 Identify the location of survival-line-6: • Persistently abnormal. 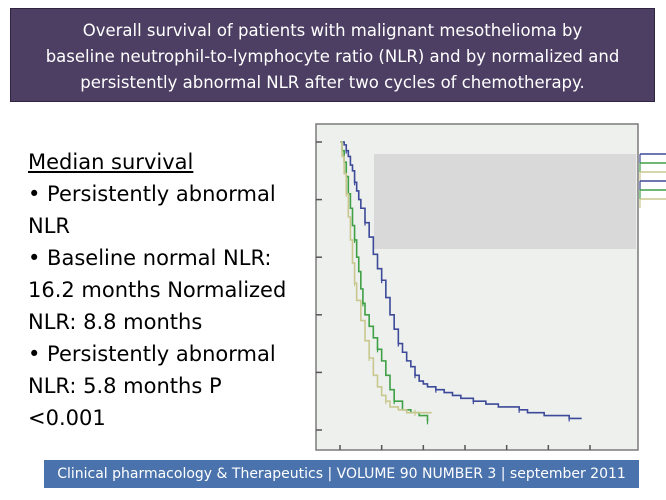
(152, 354).